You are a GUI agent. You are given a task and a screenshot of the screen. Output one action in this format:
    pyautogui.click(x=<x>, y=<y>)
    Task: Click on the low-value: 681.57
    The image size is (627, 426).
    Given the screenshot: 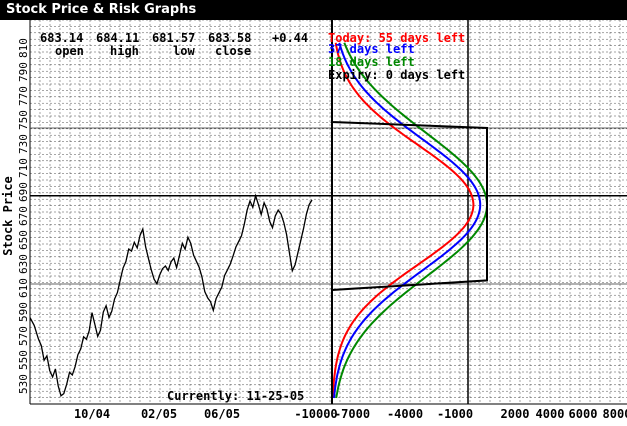 What is the action you would take?
    pyautogui.click(x=173, y=38)
    